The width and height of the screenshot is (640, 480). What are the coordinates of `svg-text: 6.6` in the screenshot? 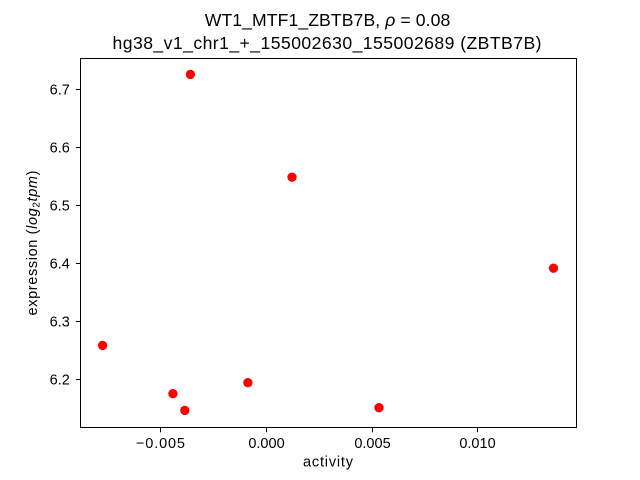 It's located at (60, 149).